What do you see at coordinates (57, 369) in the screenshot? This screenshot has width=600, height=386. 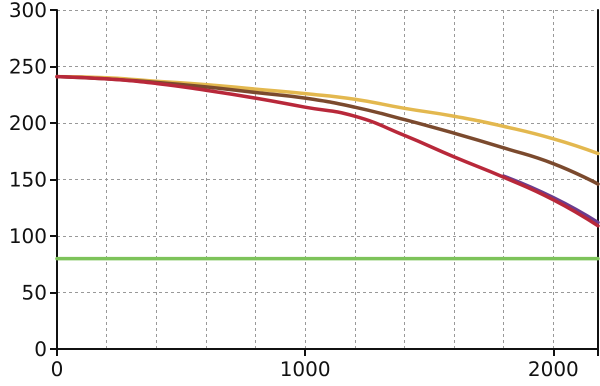 I see `x-tick-label: 0` at bounding box center [57, 369].